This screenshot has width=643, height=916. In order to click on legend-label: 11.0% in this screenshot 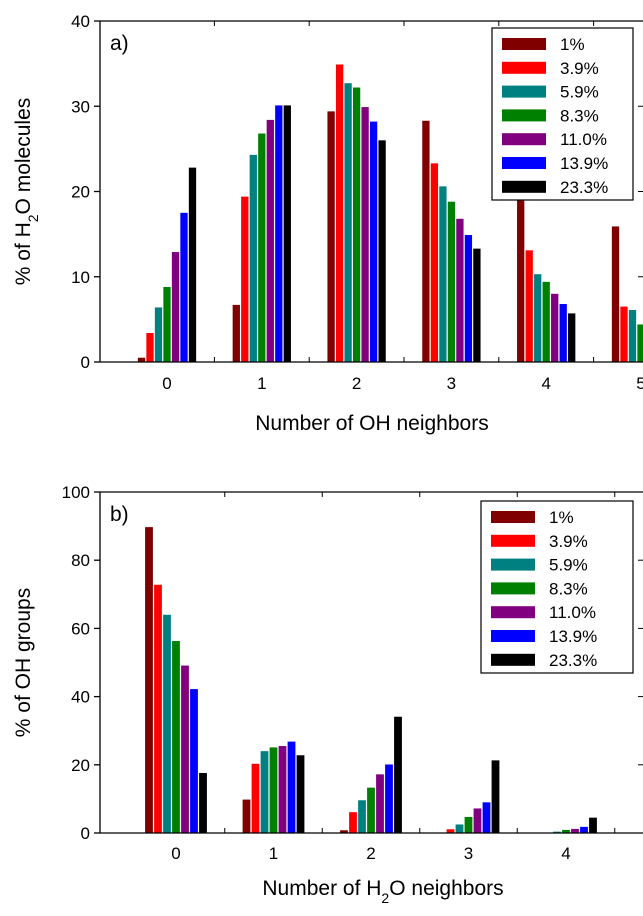, I will do `click(572, 612)`.